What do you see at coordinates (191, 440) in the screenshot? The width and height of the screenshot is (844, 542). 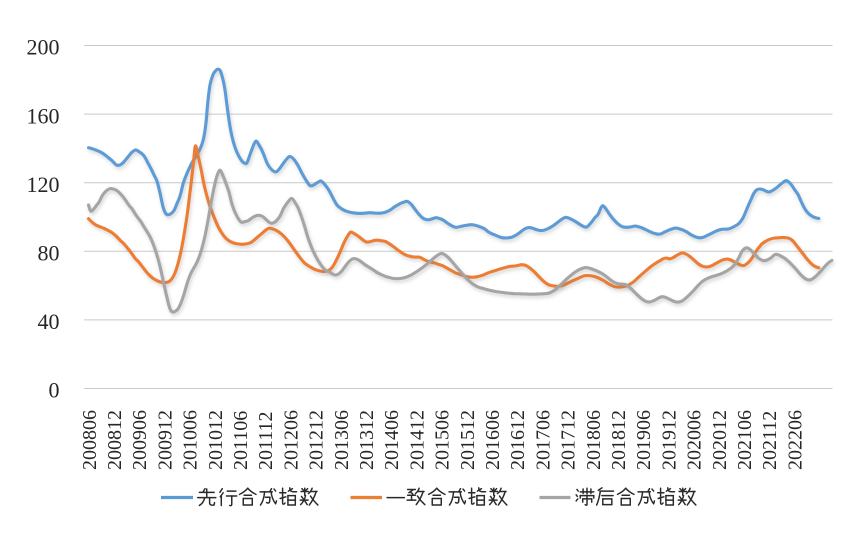 I see `svg-text: 201006` at bounding box center [191, 440].